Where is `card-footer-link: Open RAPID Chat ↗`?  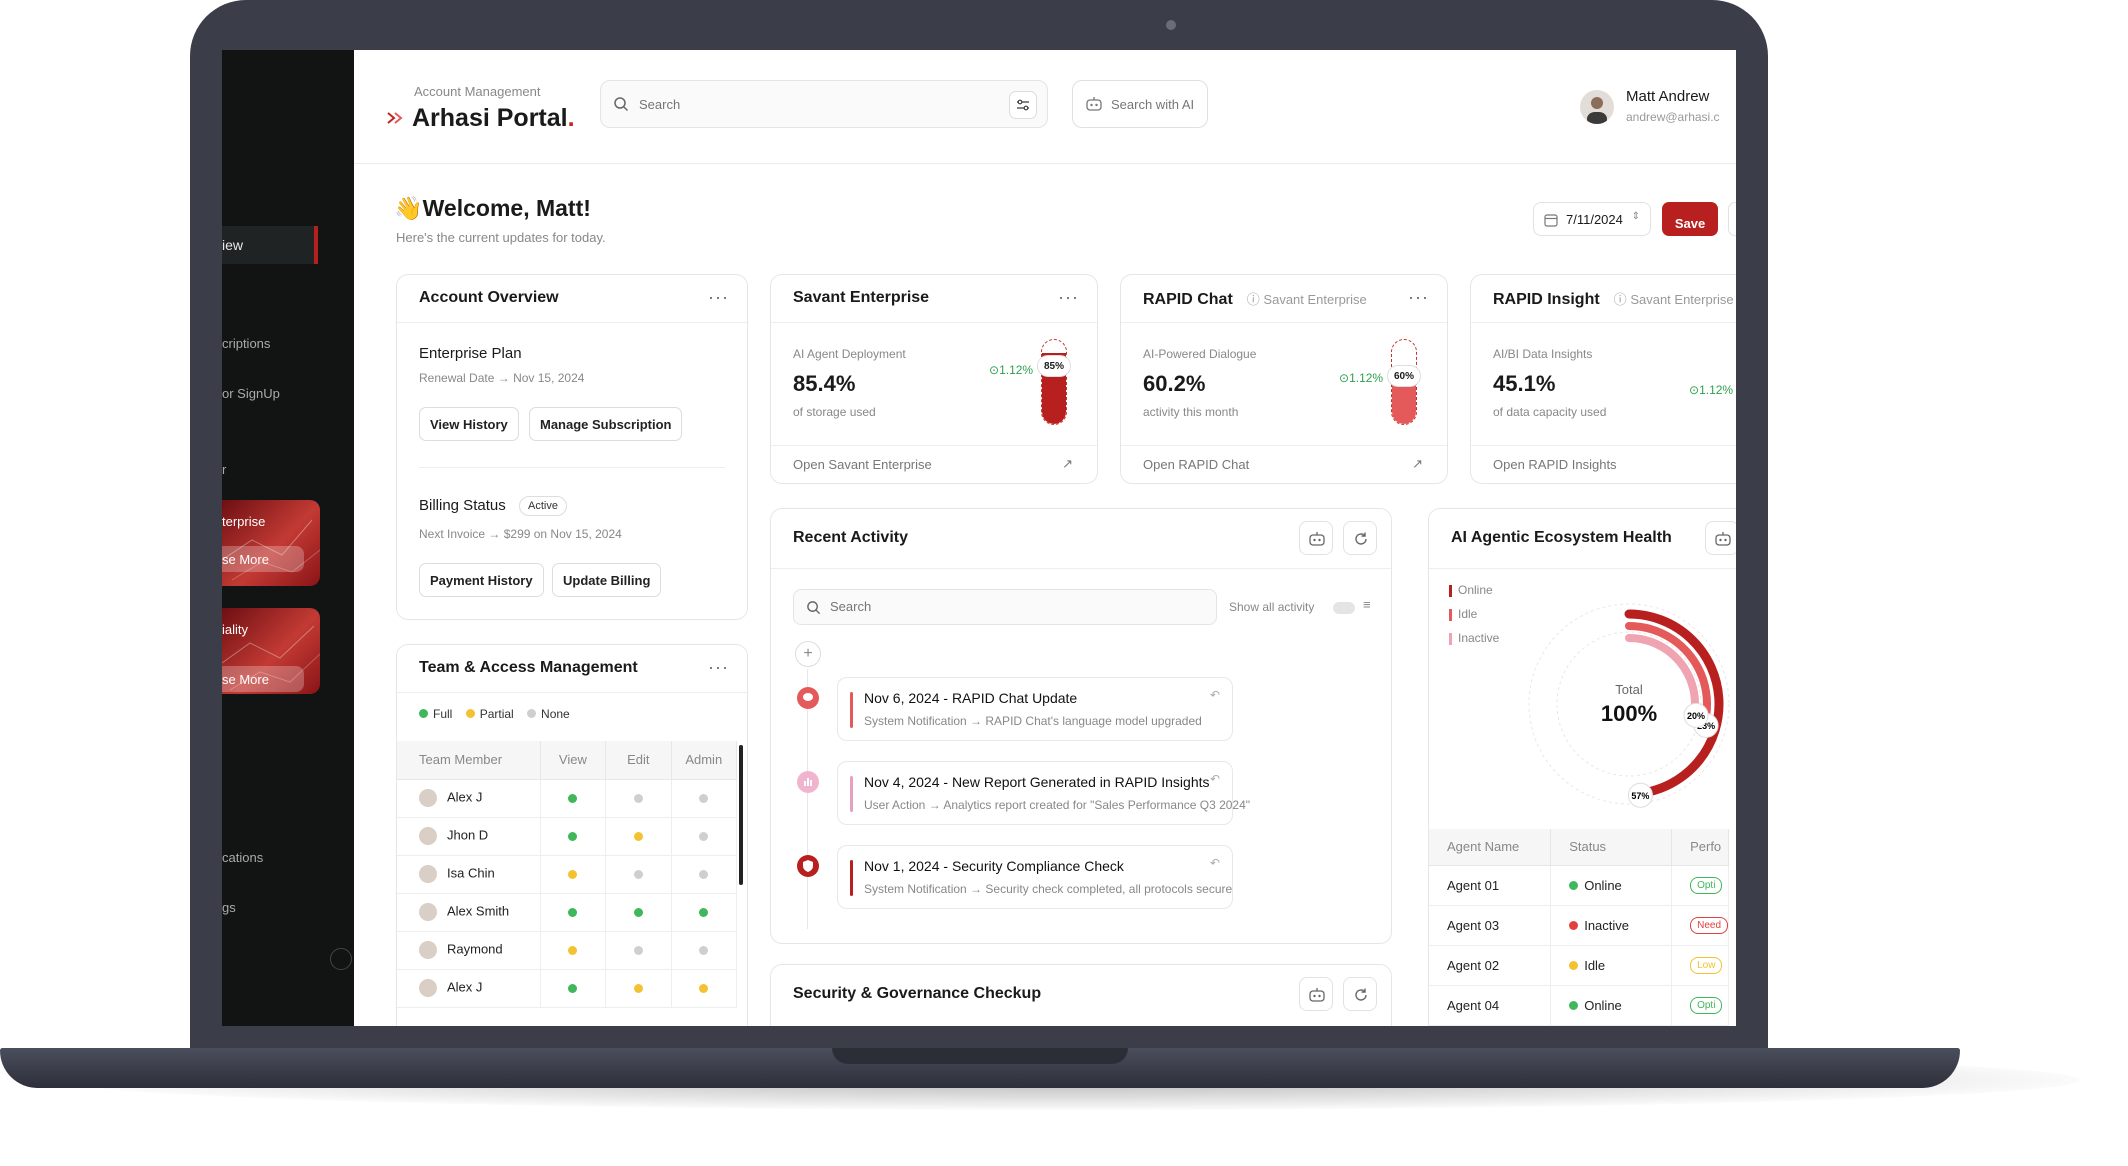
card-footer-link: Open RAPID Chat ↗ is located at coordinates (1284, 464).